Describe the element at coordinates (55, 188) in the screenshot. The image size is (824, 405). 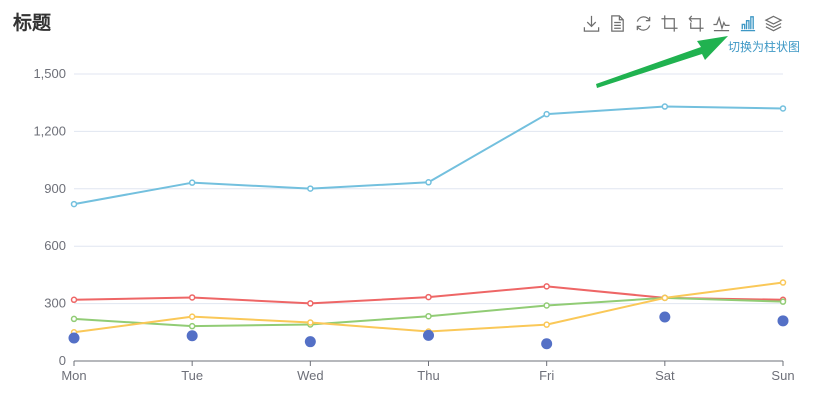
I see `y-tick-label: 900` at that location.